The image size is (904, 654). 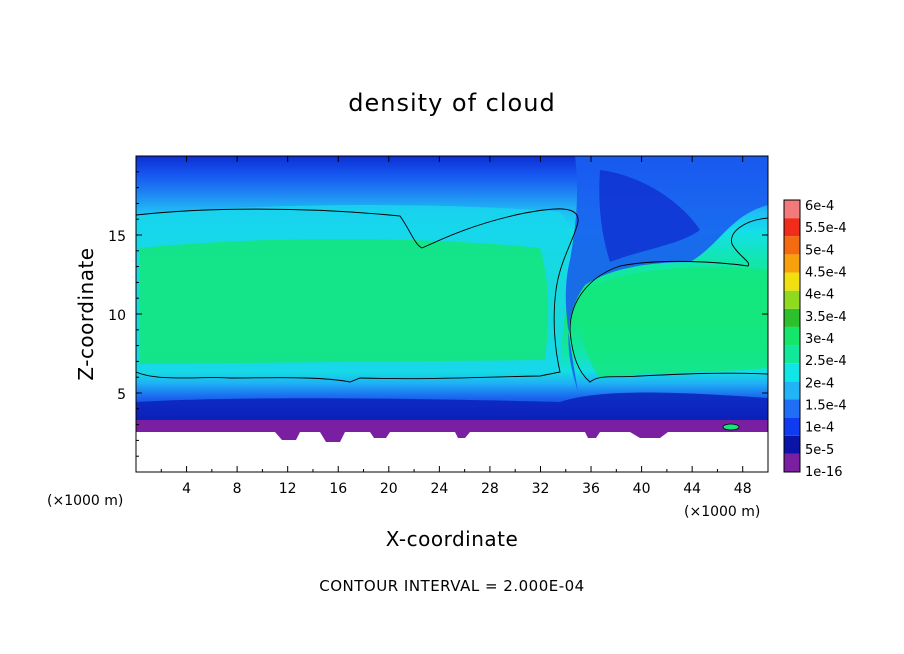 I want to click on below-ground-blank, so click(x=452, y=452).